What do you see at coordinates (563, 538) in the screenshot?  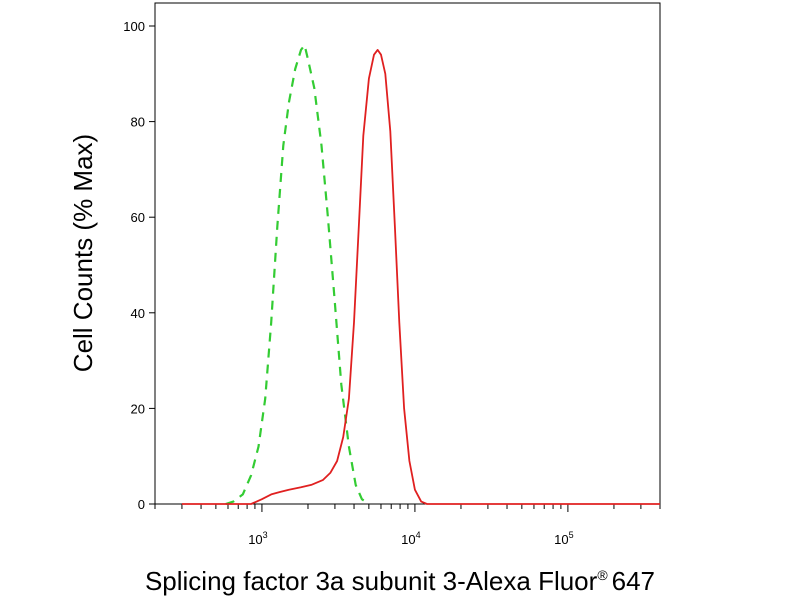 I see `x-tick-label: 10⁵` at bounding box center [563, 538].